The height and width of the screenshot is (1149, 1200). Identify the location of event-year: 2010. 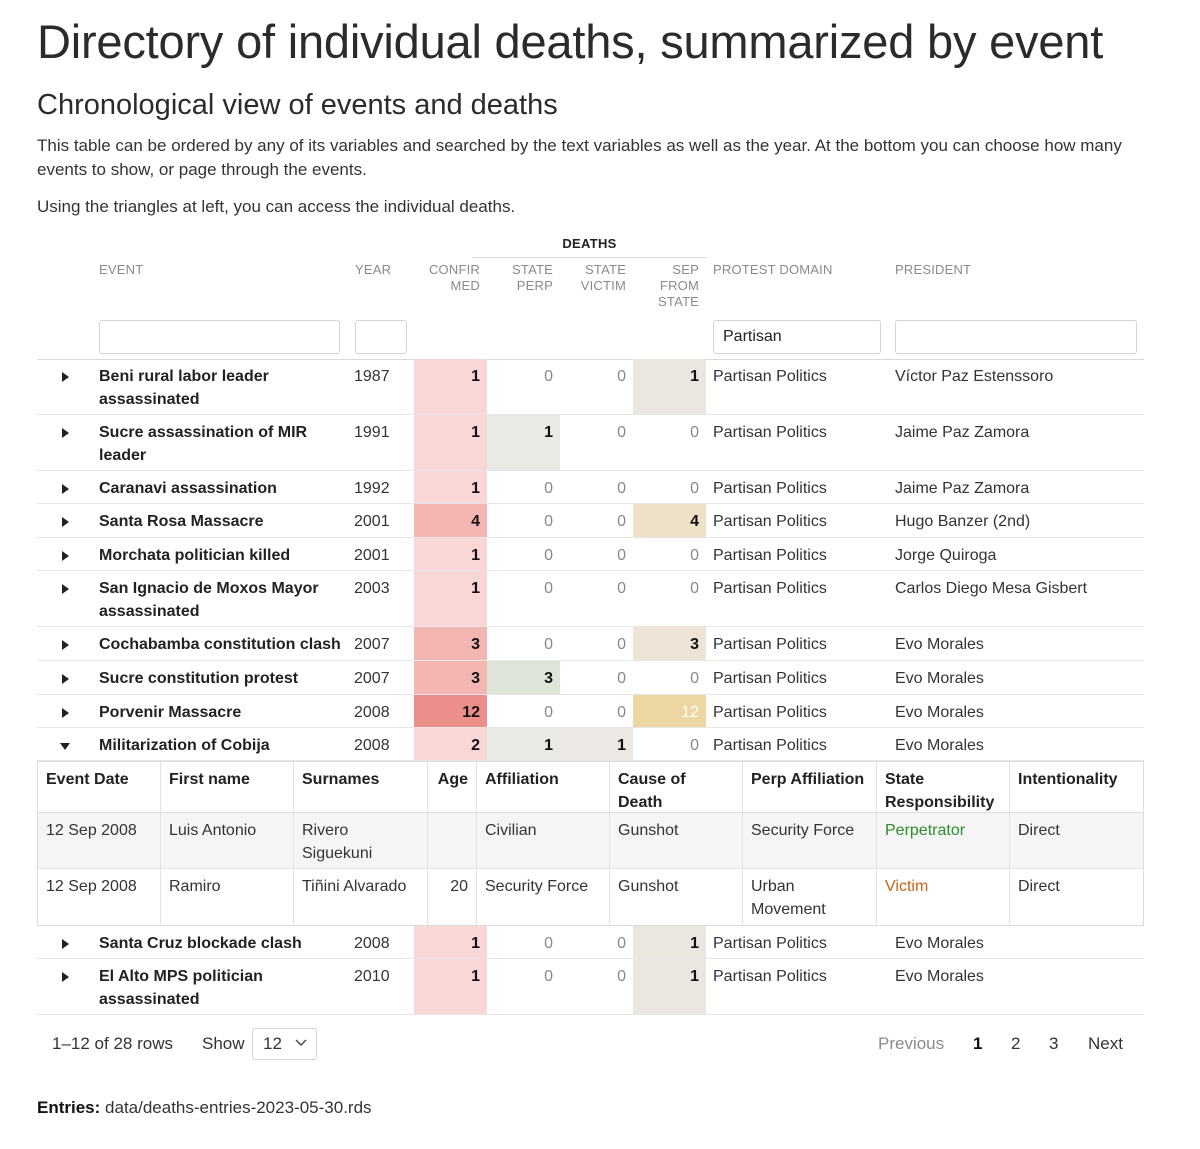
(372, 976).